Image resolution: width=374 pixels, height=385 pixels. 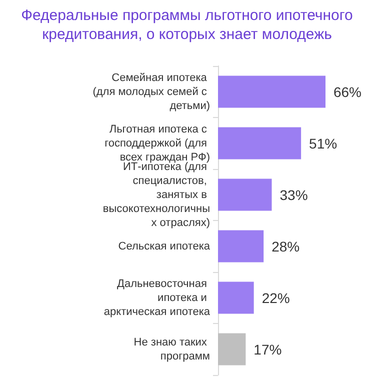 What do you see at coordinates (157, 298) in the screenshot?
I see `y-tick-label: Дальневосточная ипотека и арктическая ипотека` at bounding box center [157, 298].